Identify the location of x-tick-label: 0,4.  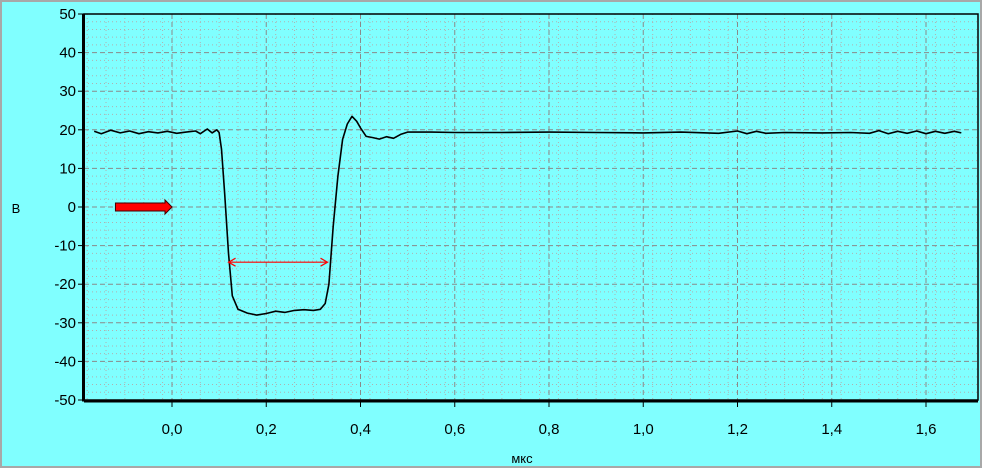
(360, 429).